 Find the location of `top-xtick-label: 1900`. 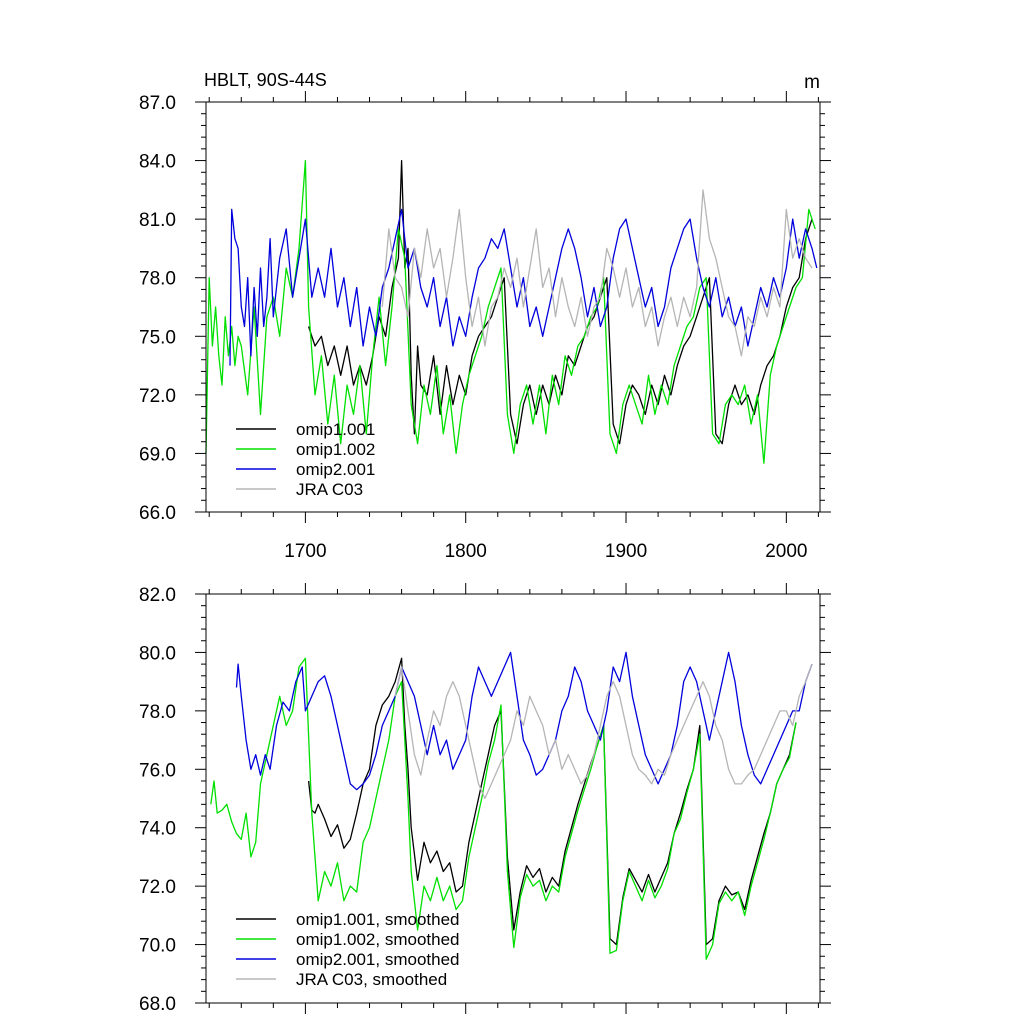

top-xtick-label: 1900 is located at coordinates (626, 551).